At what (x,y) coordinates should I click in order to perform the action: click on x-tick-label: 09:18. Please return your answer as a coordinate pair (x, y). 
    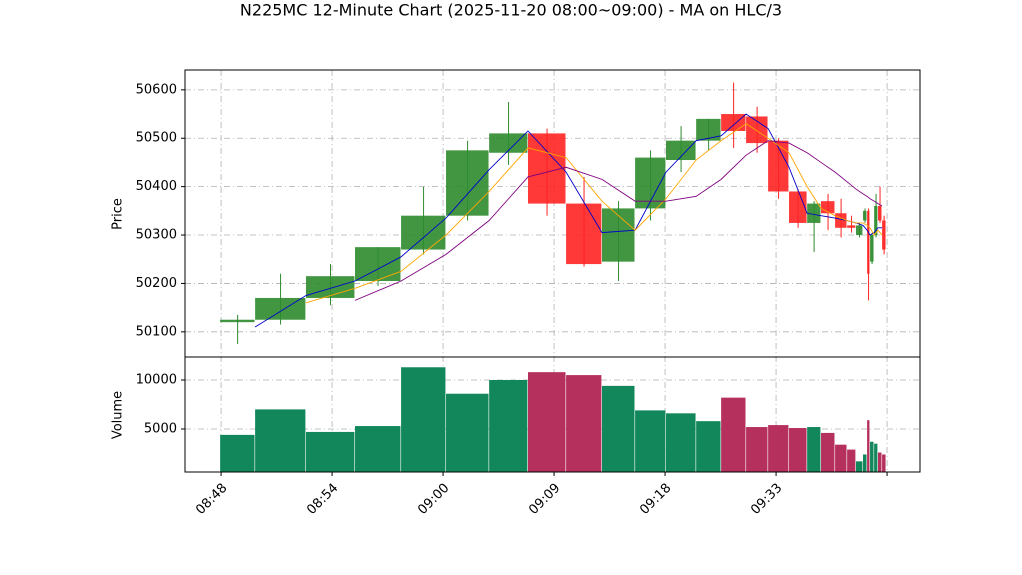
    Looking at the image, I should click on (655, 499).